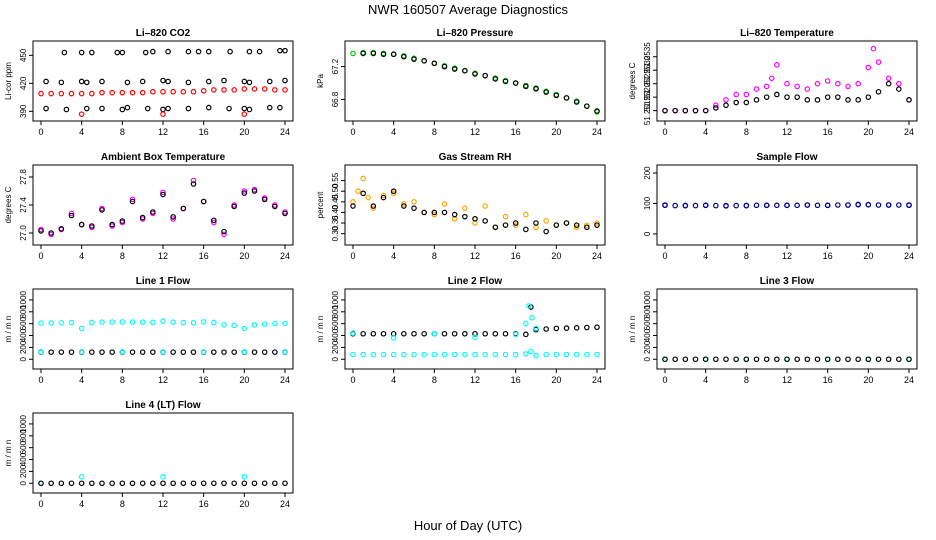 Image resolution: width=936 pixels, height=540 pixels. Describe the element at coordinates (868, 256) in the screenshot. I see `sample_flow-xtick-label: 20` at that location.